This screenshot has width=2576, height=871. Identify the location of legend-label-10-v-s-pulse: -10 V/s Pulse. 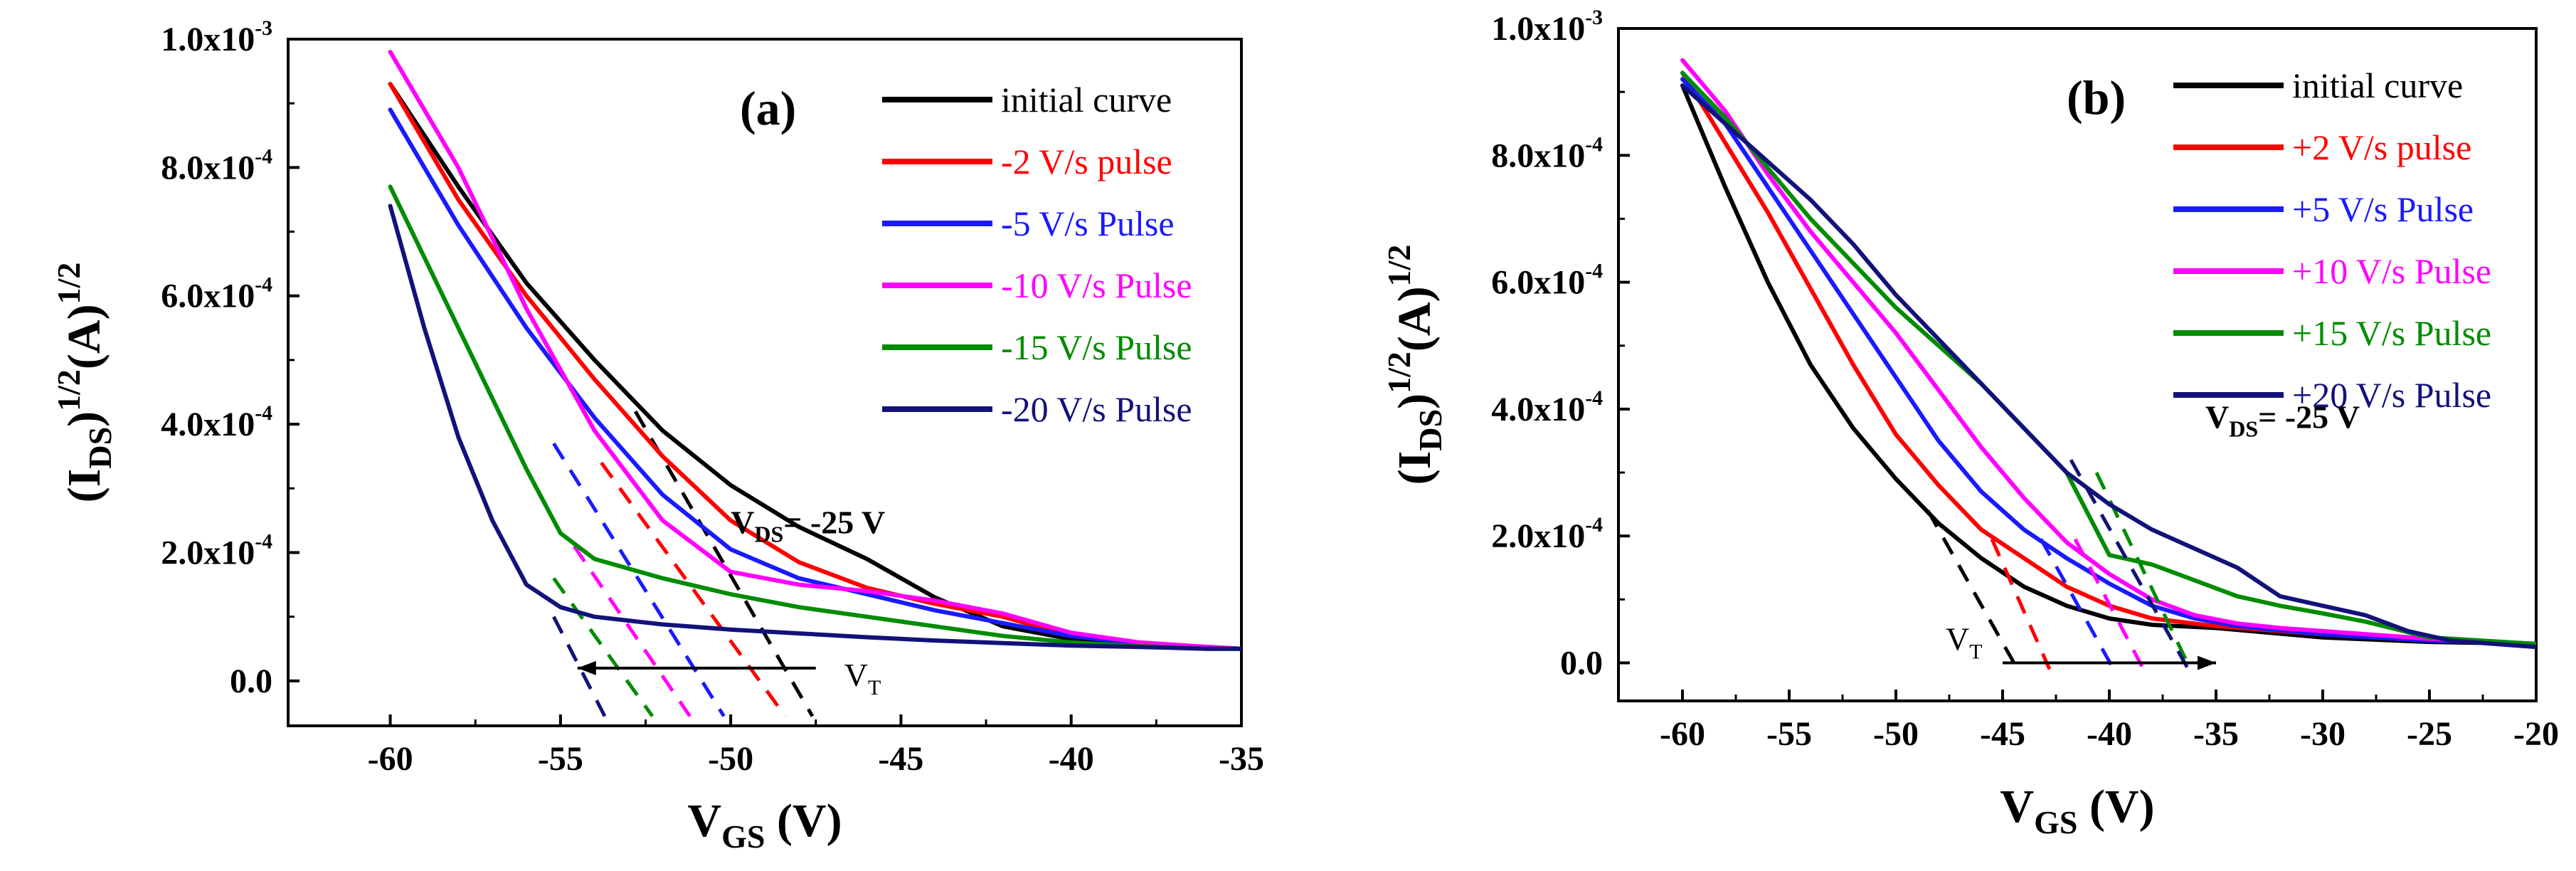
(1096, 285).